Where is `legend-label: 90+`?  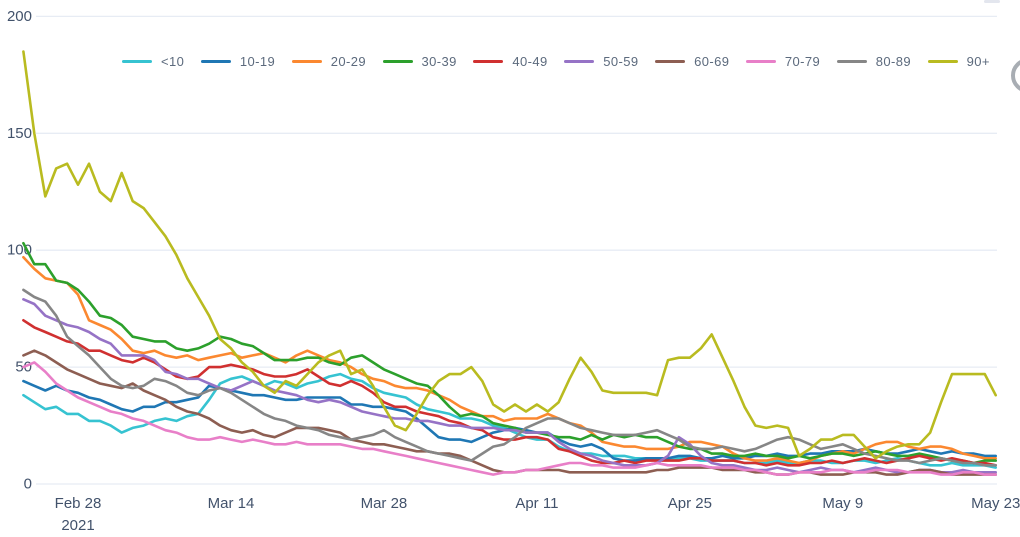
legend-label: 90+ is located at coordinates (978, 61).